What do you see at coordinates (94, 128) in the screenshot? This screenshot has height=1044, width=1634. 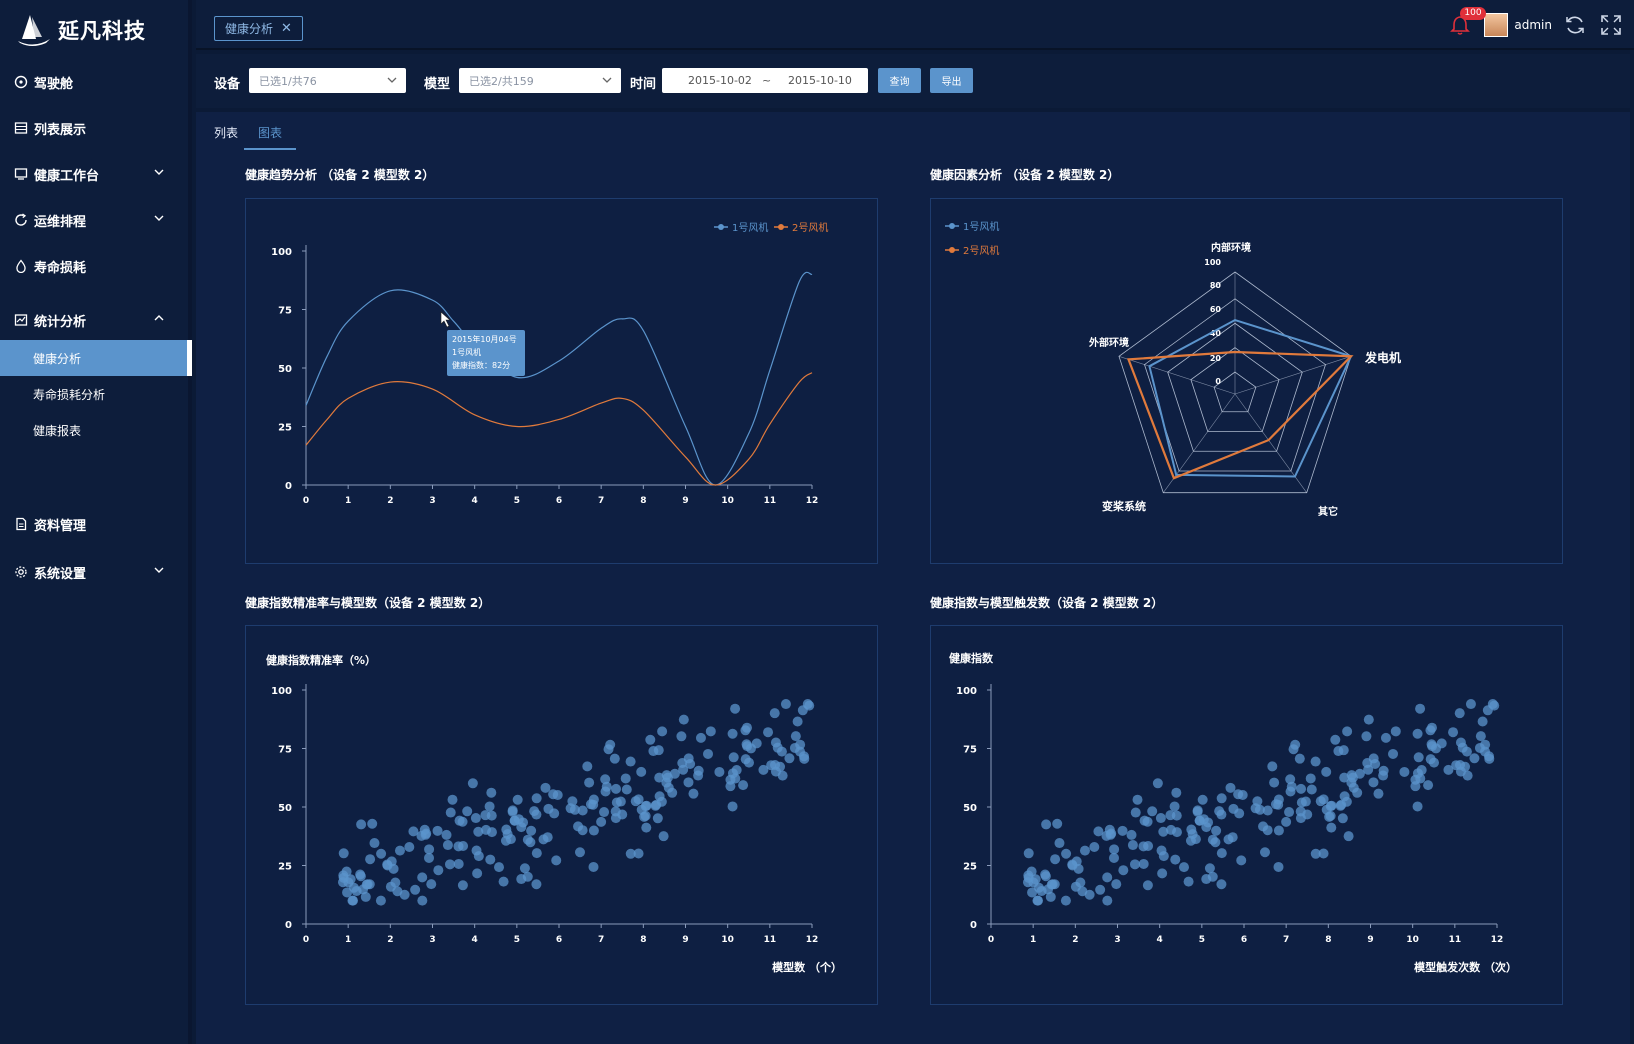 I see `sidebar-item-list: 列表展示` at bounding box center [94, 128].